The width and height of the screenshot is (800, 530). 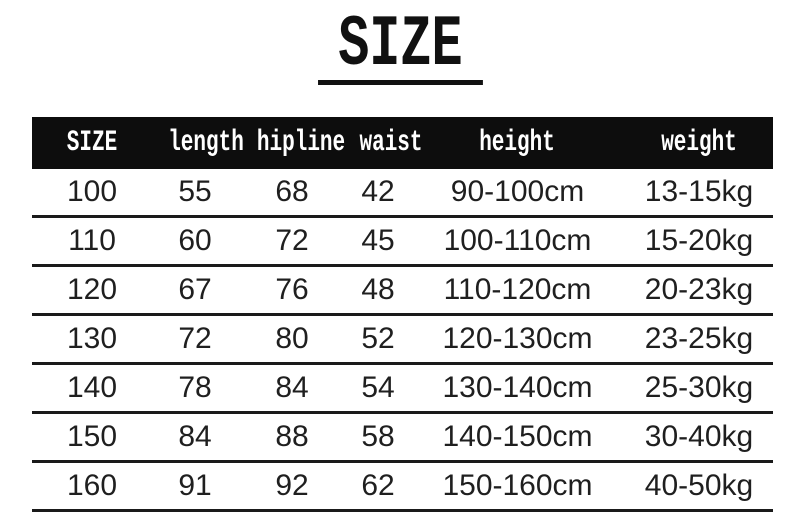 What do you see at coordinates (699, 193) in the screenshot?
I see `cell-weight: 13-15kg` at bounding box center [699, 193].